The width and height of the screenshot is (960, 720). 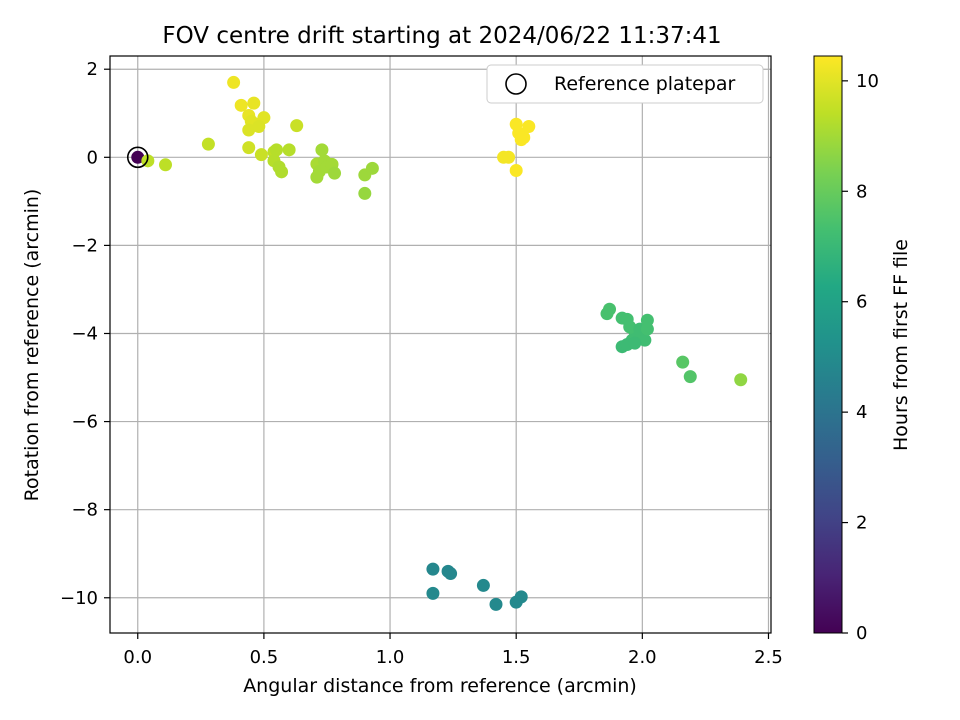 I want to click on legend-label-reference: Reference platepar, so click(x=645, y=84).